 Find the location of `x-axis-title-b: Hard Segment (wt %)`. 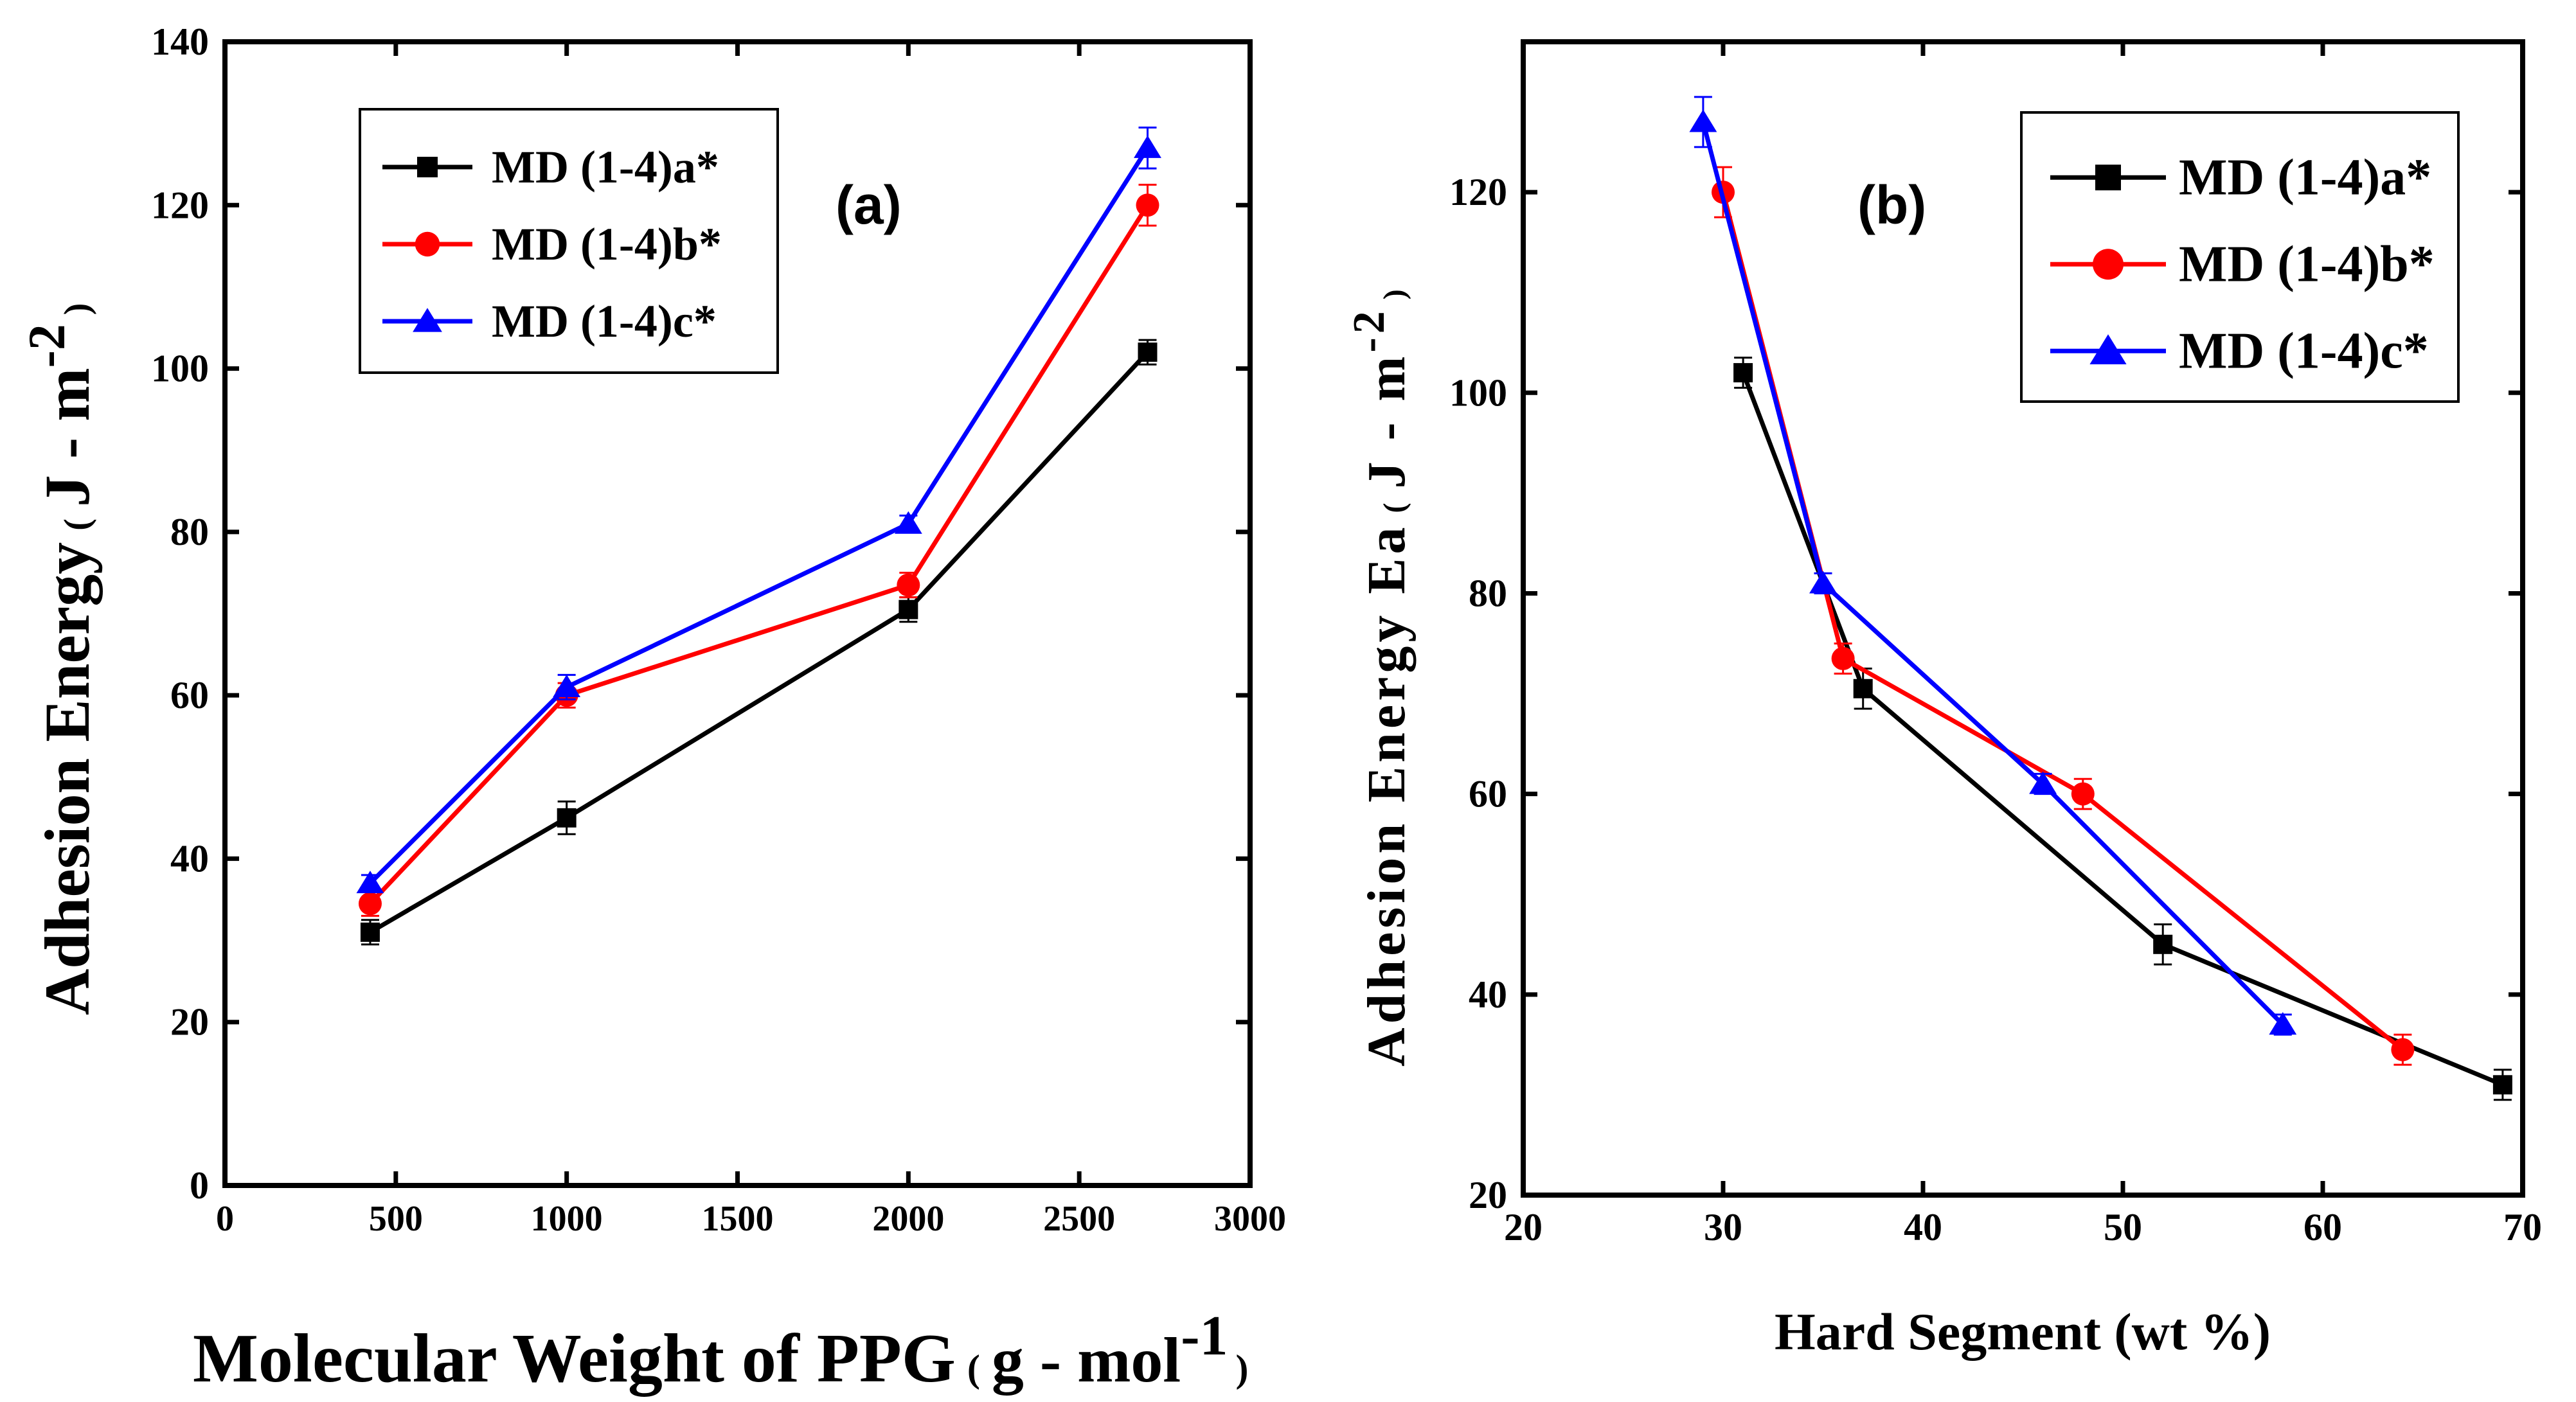

x-axis-title-b: Hard Segment (wt %) is located at coordinates (2023, 1331).